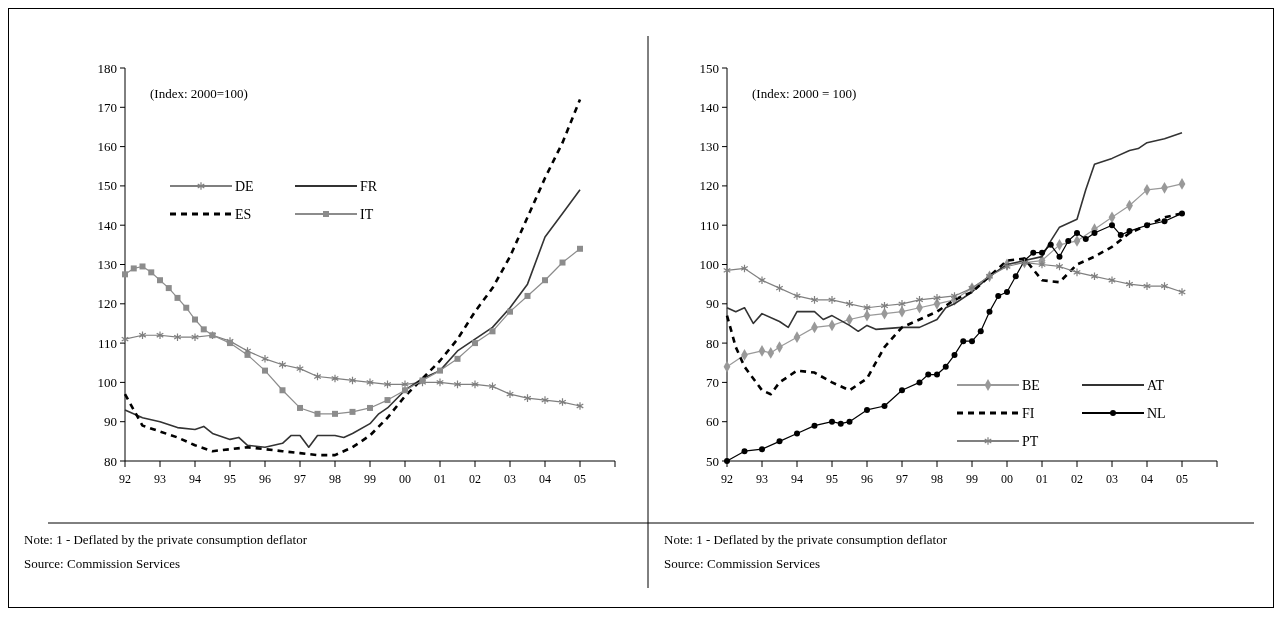 Image resolution: width=1282 pixels, height=631 pixels. Describe the element at coordinates (199, 93) in the screenshot. I see `annotation: (Index: 2000=100)` at that location.